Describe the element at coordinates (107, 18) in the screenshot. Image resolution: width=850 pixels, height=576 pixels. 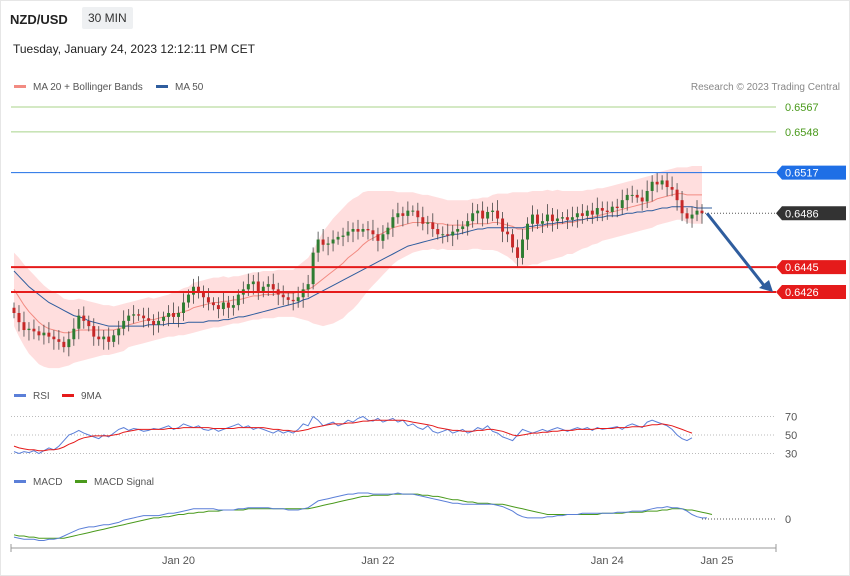
I see `timeframe-button: 30 MIN` at that location.